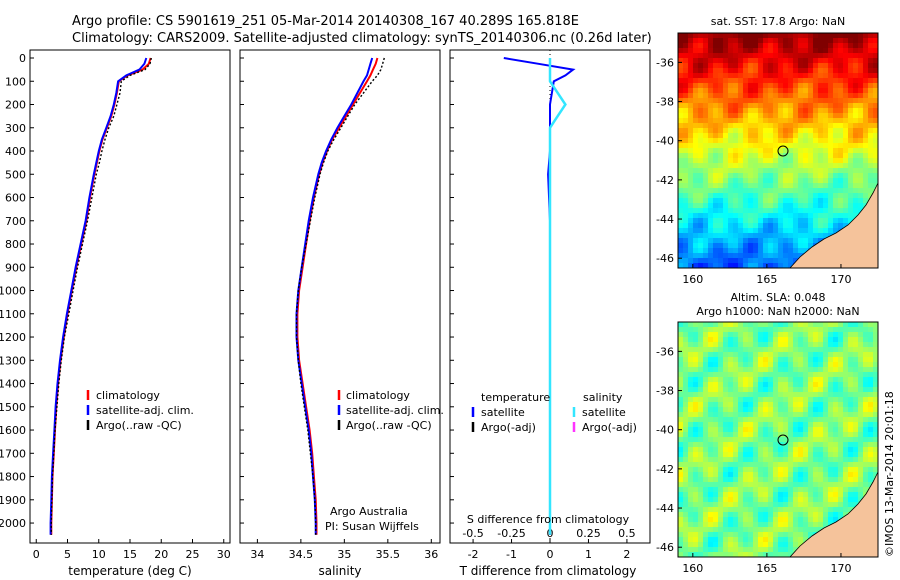 The height and width of the screenshot is (580, 900). I want to click on diff-series-line, so click(557, 296).